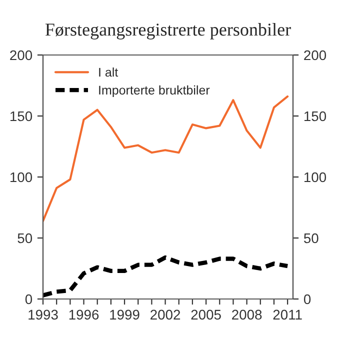 This screenshot has height=340, width=355. What do you see at coordinates (84, 315) in the screenshot?
I see `x-tick-label: 1996` at bounding box center [84, 315].